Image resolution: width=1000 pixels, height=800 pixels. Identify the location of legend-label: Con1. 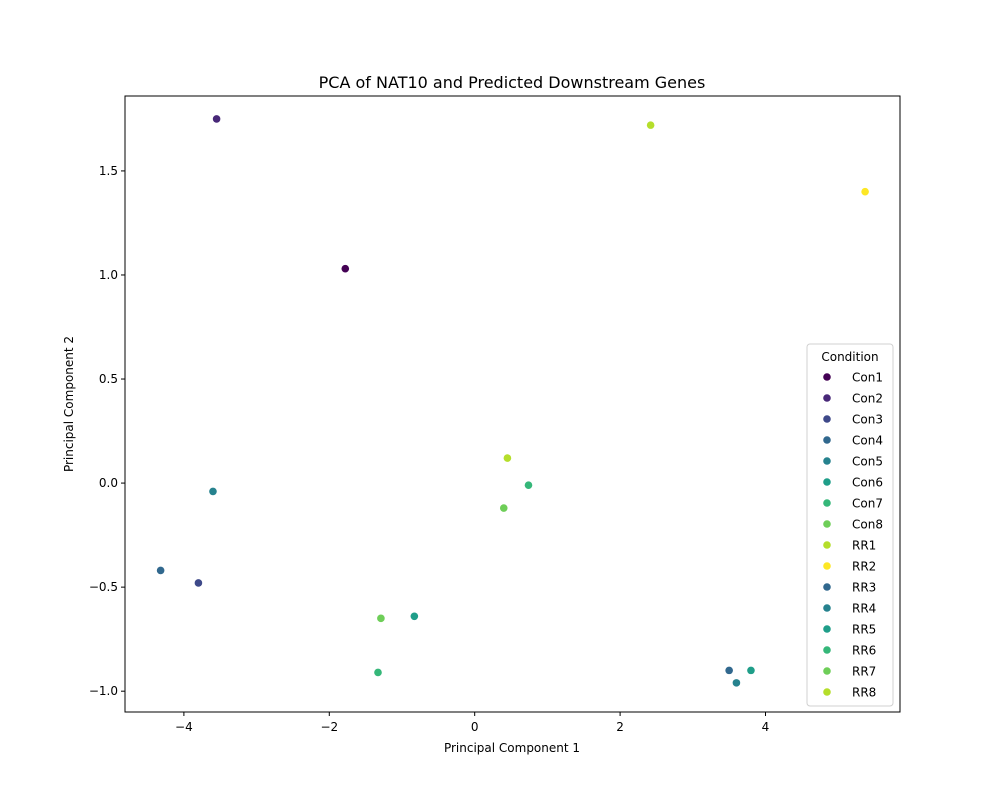
(867, 378).